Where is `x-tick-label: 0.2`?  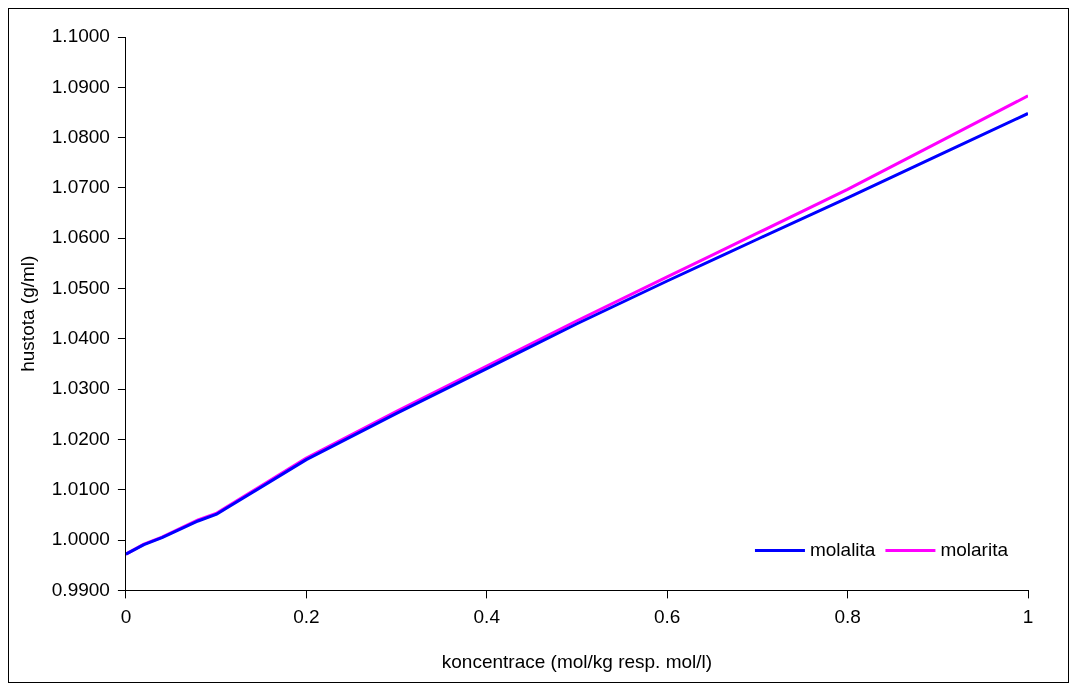
x-tick-label: 0.2 is located at coordinates (306, 617).